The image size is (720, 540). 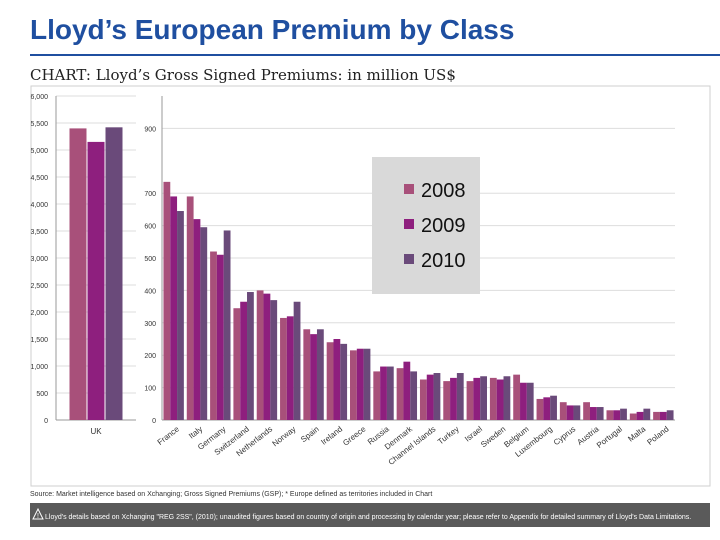 What do you see at coordinates (600, 413) in the screenshot?
I see `bar-austria-2010` at bounding box center [600, 413].